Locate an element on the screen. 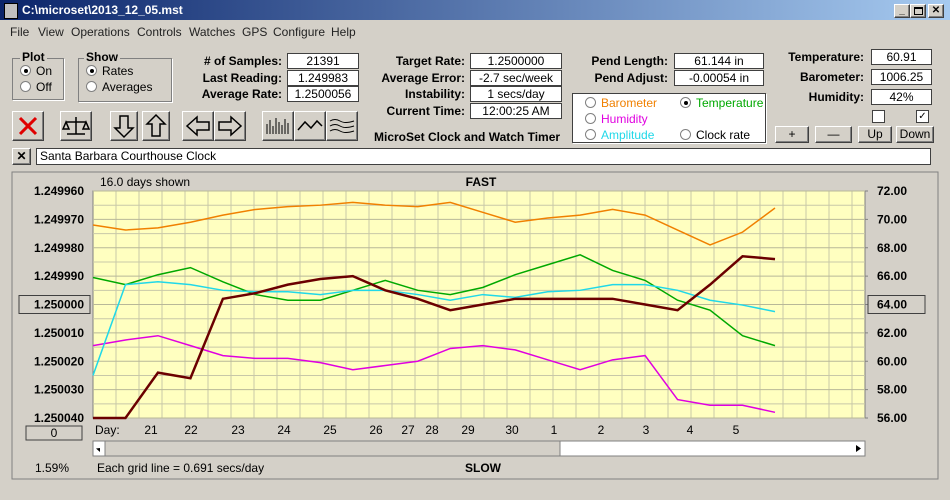 The image size is (950, 500). menu-item: Operations is located at coordinates (100, 32).